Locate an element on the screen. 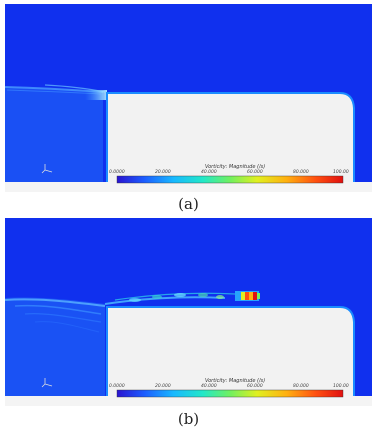  colorbar-a is located at coordinates (230, 179).